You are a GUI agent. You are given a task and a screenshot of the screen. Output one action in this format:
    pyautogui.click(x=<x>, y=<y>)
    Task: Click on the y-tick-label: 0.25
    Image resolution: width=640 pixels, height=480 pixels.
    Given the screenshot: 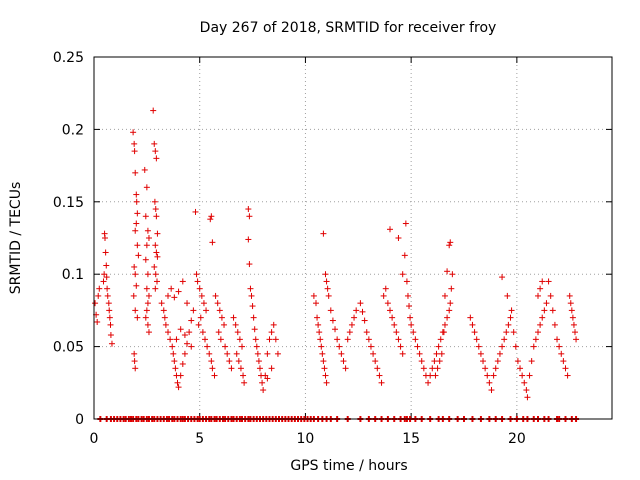 What is the action you would take?
    pyautogui.click(x=68, y=58)
    